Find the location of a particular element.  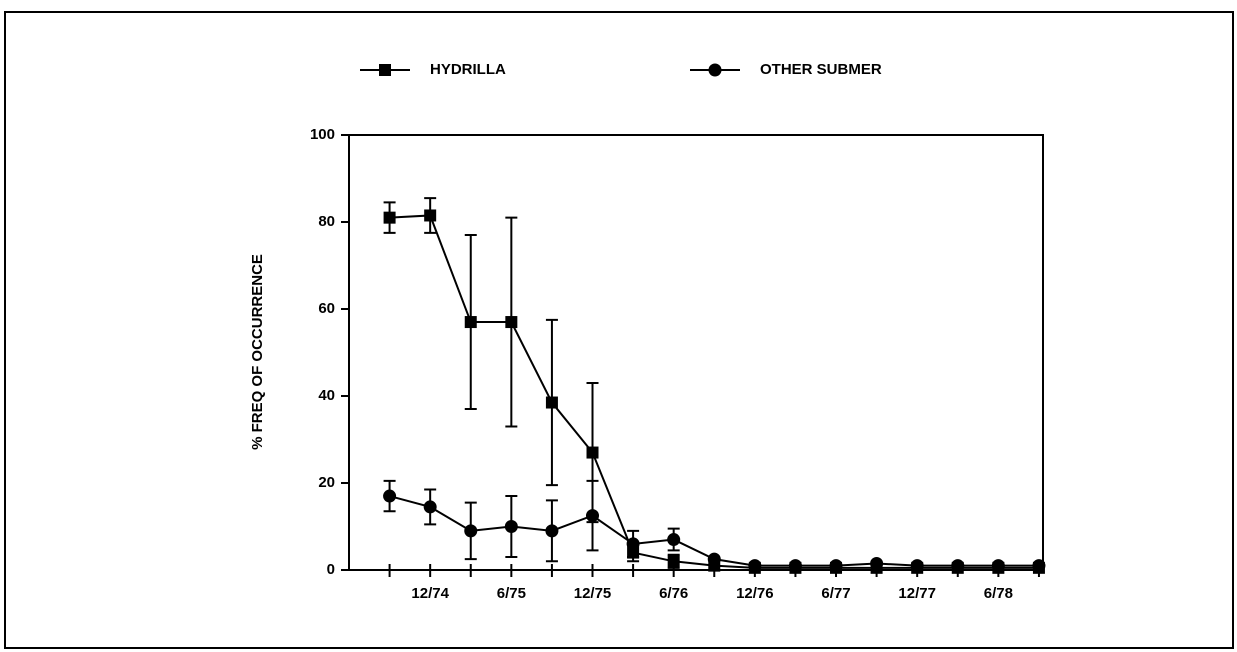

legend-label: HYDRILLA is located at coordinates (468, 69).